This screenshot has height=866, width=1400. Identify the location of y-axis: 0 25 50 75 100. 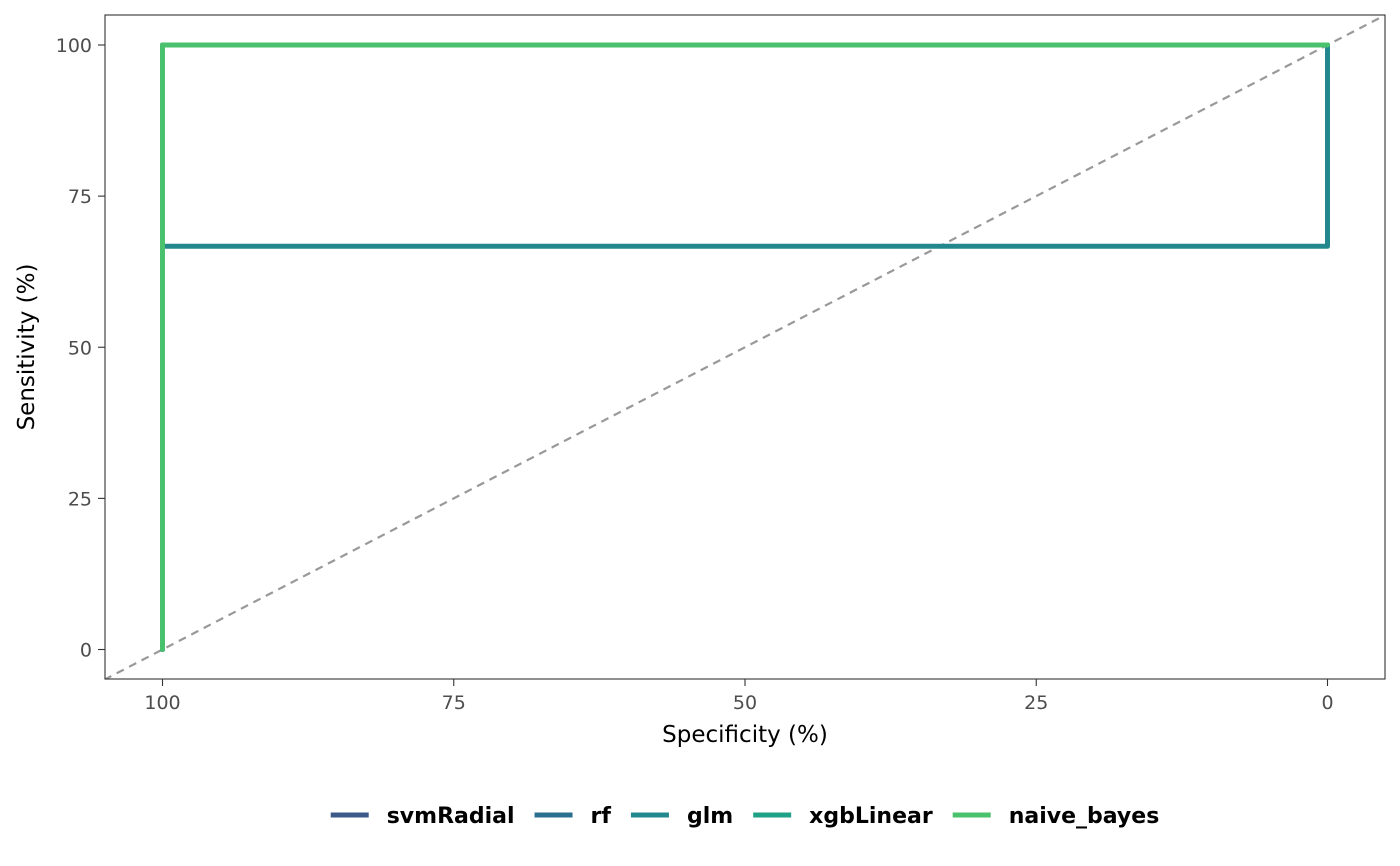
(80, 348).